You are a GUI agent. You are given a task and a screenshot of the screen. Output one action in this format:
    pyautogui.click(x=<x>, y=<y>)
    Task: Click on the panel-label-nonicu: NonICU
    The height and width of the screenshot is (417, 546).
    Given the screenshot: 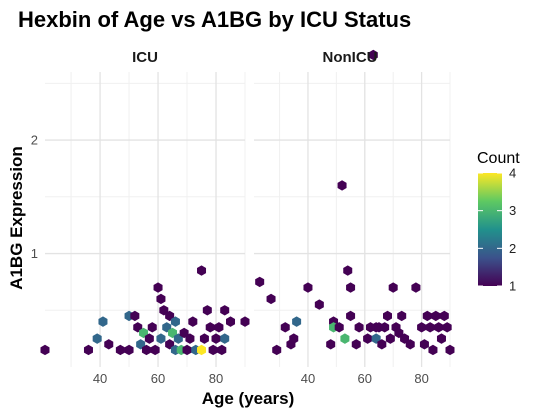 What is the action you would take?
    pyautogui.click(x=350, y=57)
    